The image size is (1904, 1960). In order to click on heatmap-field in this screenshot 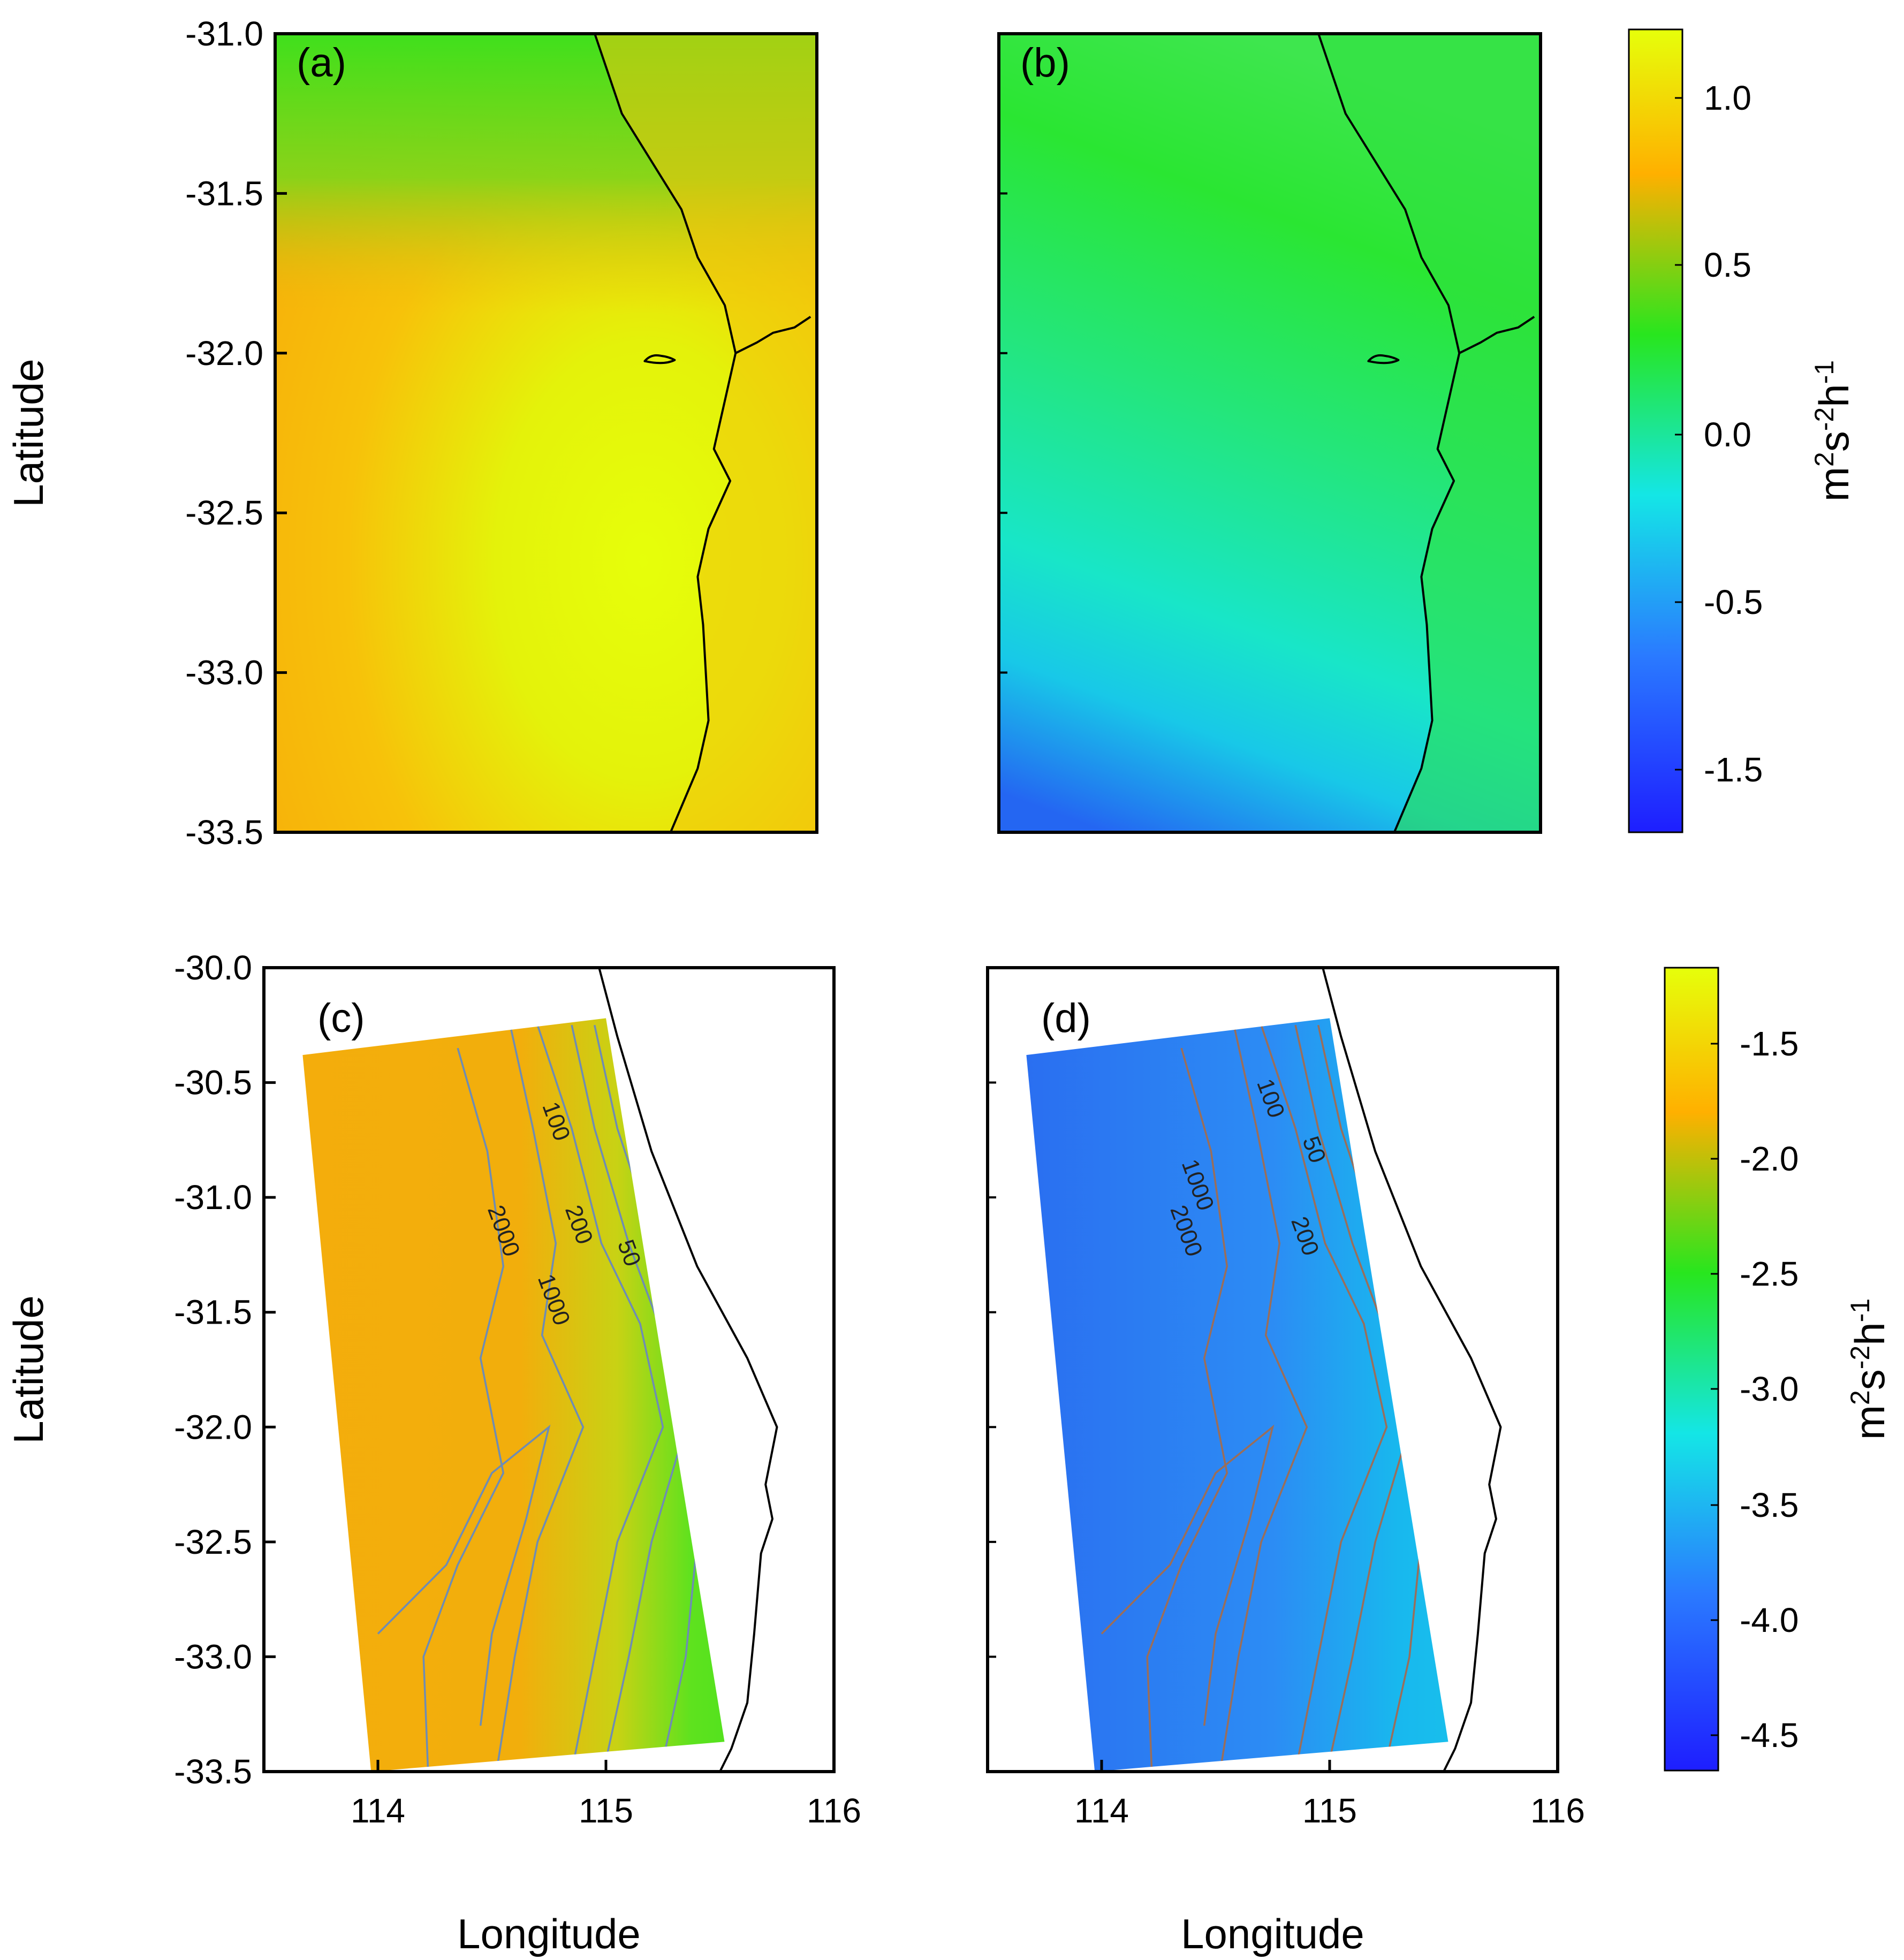, I will do `click(513, 1395)`.